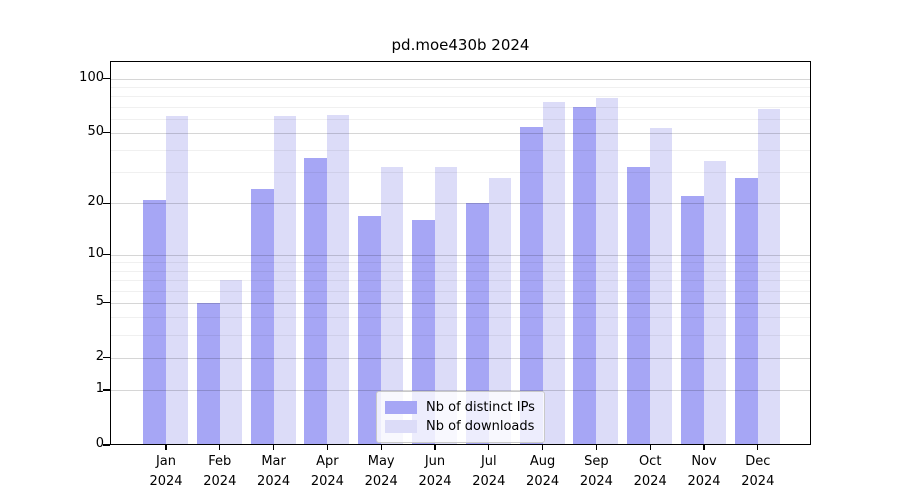  I want to click on y-tick-label: 20, so click(95, 202).